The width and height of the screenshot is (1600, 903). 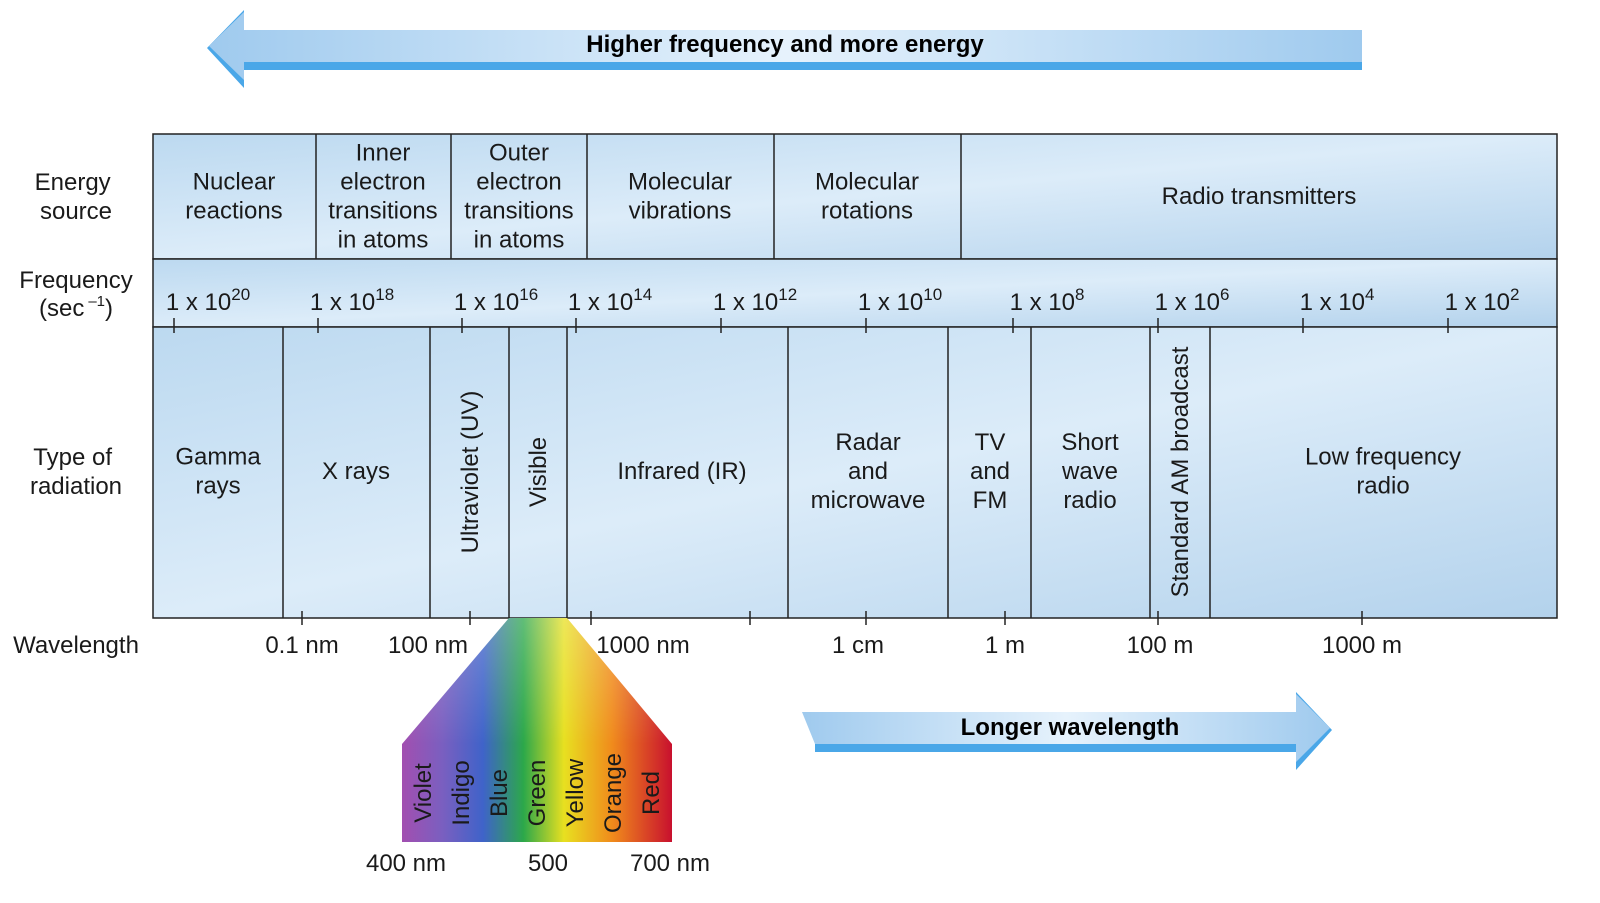 I want to click on longer-wavelength-arrow: Longer wavelength, so click(x=1067, y=731).